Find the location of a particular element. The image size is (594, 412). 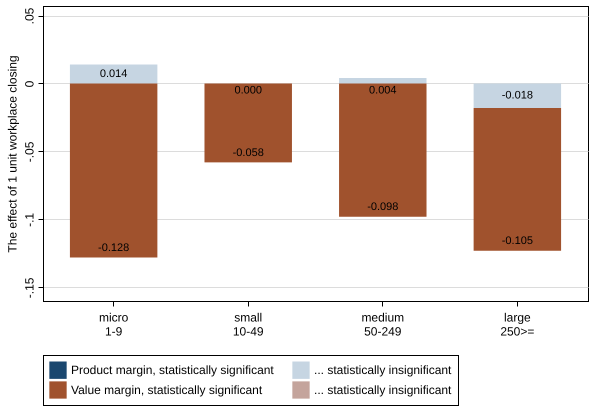

y-tick-label: .05 is located at coordinates (29, 15).